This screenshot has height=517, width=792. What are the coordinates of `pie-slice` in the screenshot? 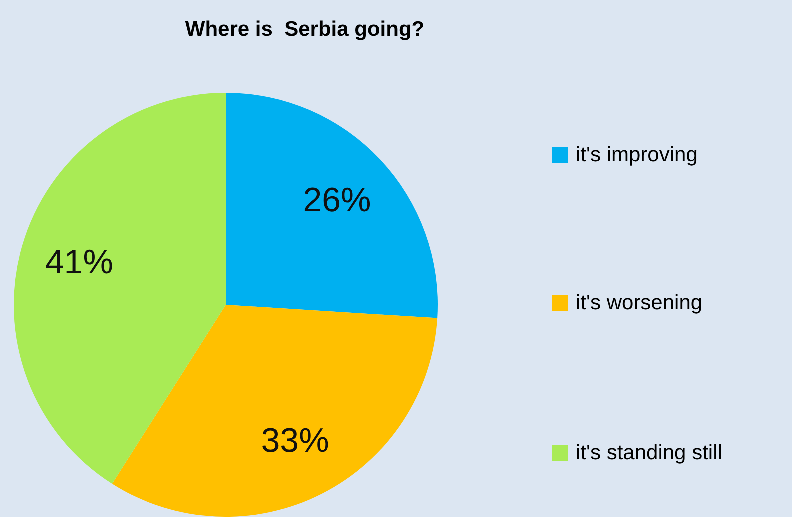 It's located at (332, 205).